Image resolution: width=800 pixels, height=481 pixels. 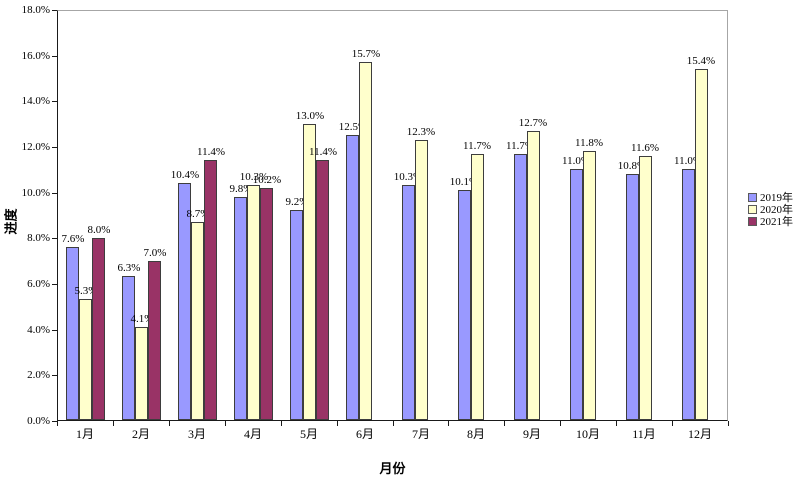 What do you see at coordinates (589, 285) in the screenshot?
I see `bar-2020年-10月` at bounding box center [589, 285].